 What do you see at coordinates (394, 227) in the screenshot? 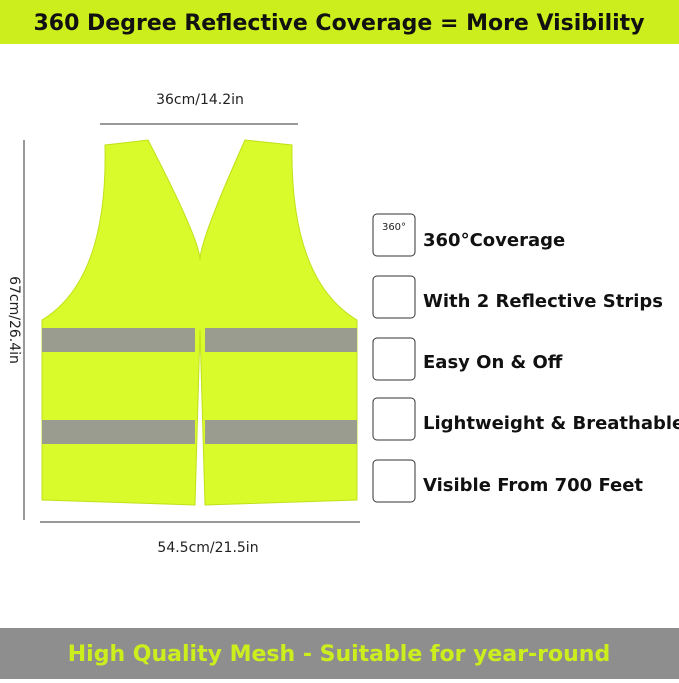
I see `icon-360: 360°` at bounding box center [394, 227].